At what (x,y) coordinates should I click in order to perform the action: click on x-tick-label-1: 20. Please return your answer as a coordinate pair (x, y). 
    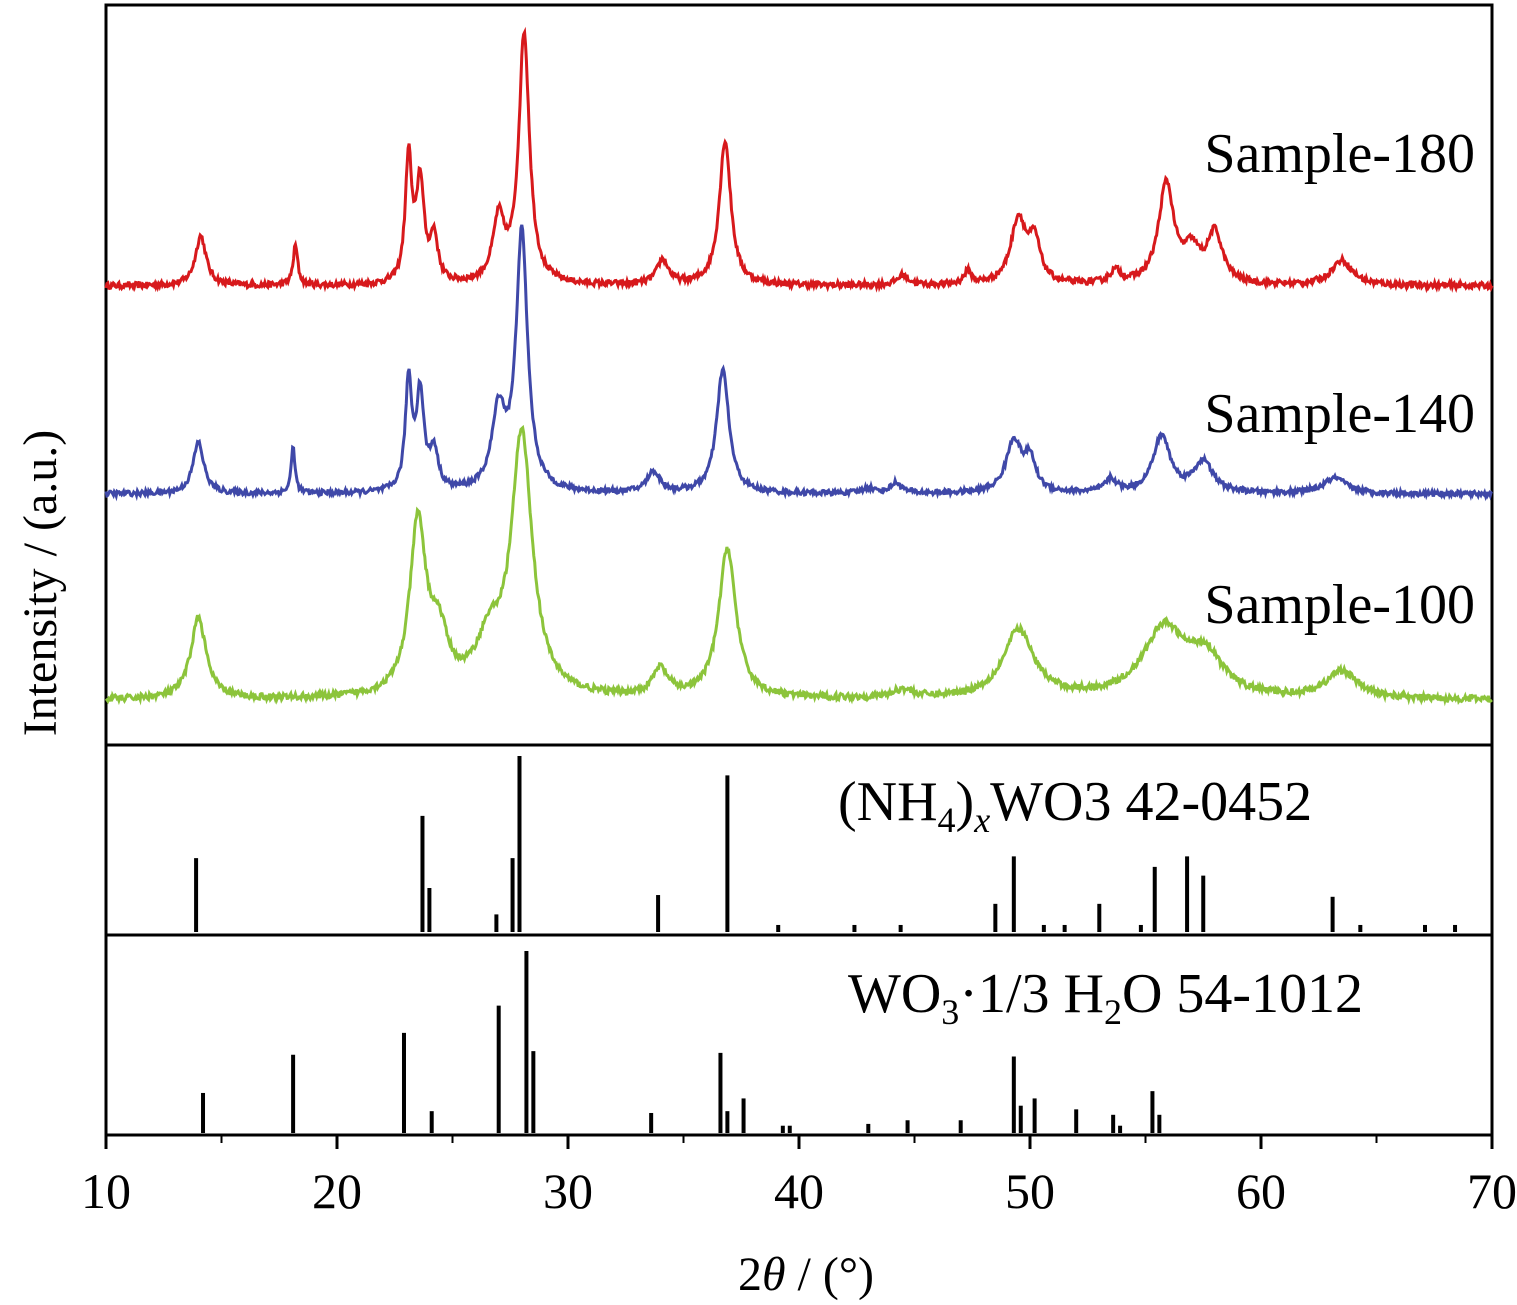
    Looking at the image, I should click on (337, 1191).